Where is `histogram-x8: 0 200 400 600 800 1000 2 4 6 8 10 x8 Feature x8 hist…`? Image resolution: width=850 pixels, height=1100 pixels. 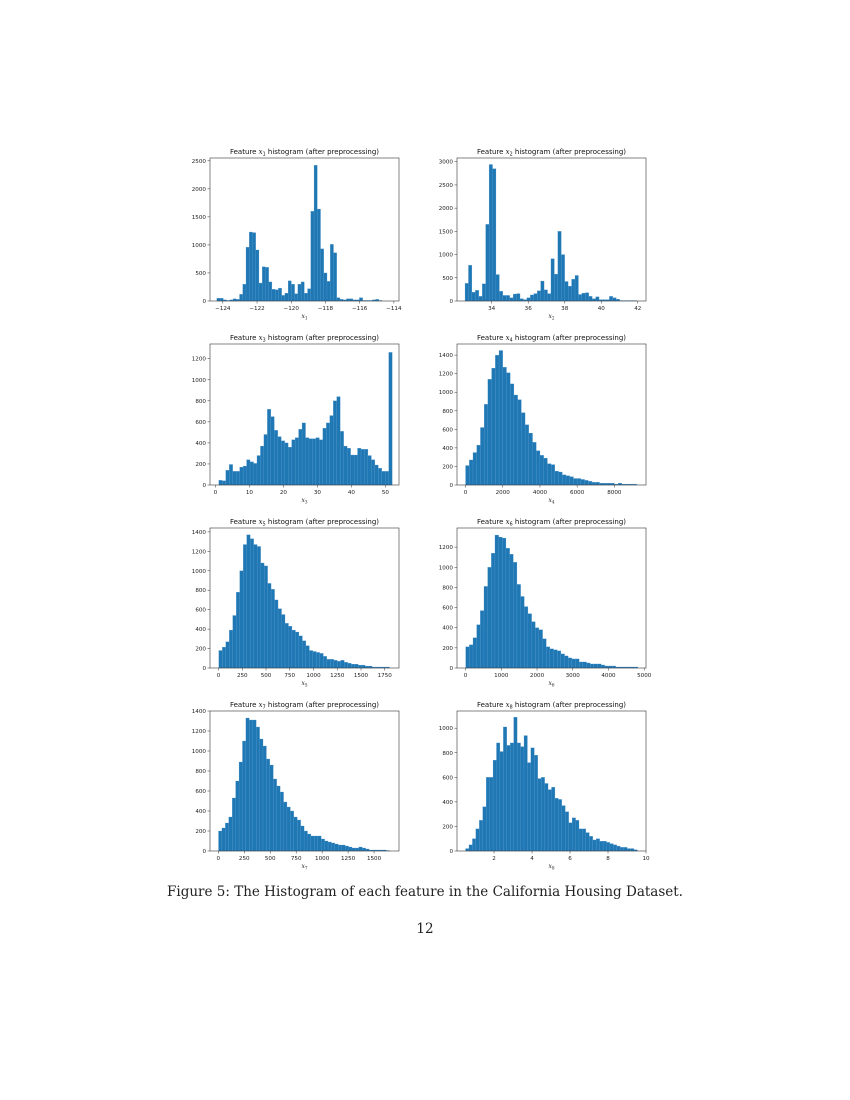
histogram-x8: 0 200 400 600 800 1000 2 4 6 8 10 x8 Feature x8 hist… is located at coordinates (541, 785).